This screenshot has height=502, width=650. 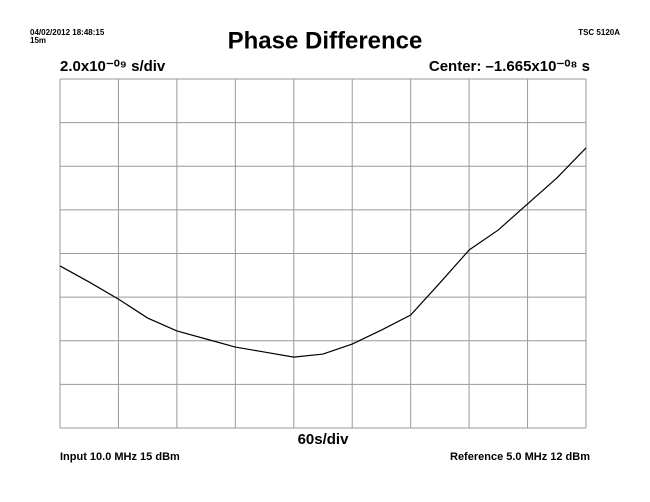 I want to click on x-scale-label: 60s/div, so click(x=324, y=439).